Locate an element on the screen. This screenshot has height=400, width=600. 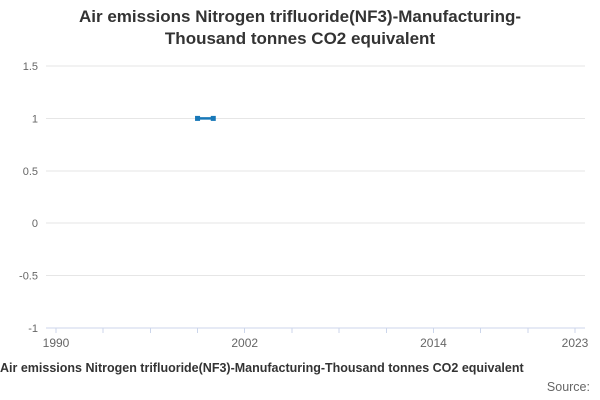
y-axis-label: -1 is located at coordinates (33, 329).